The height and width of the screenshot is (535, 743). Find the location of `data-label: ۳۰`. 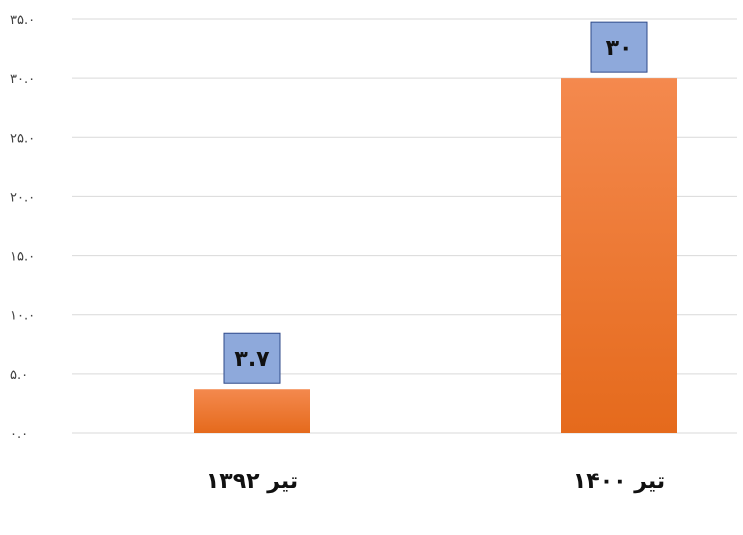

data-label: ۳۰ is located at coordinates (619, 48).